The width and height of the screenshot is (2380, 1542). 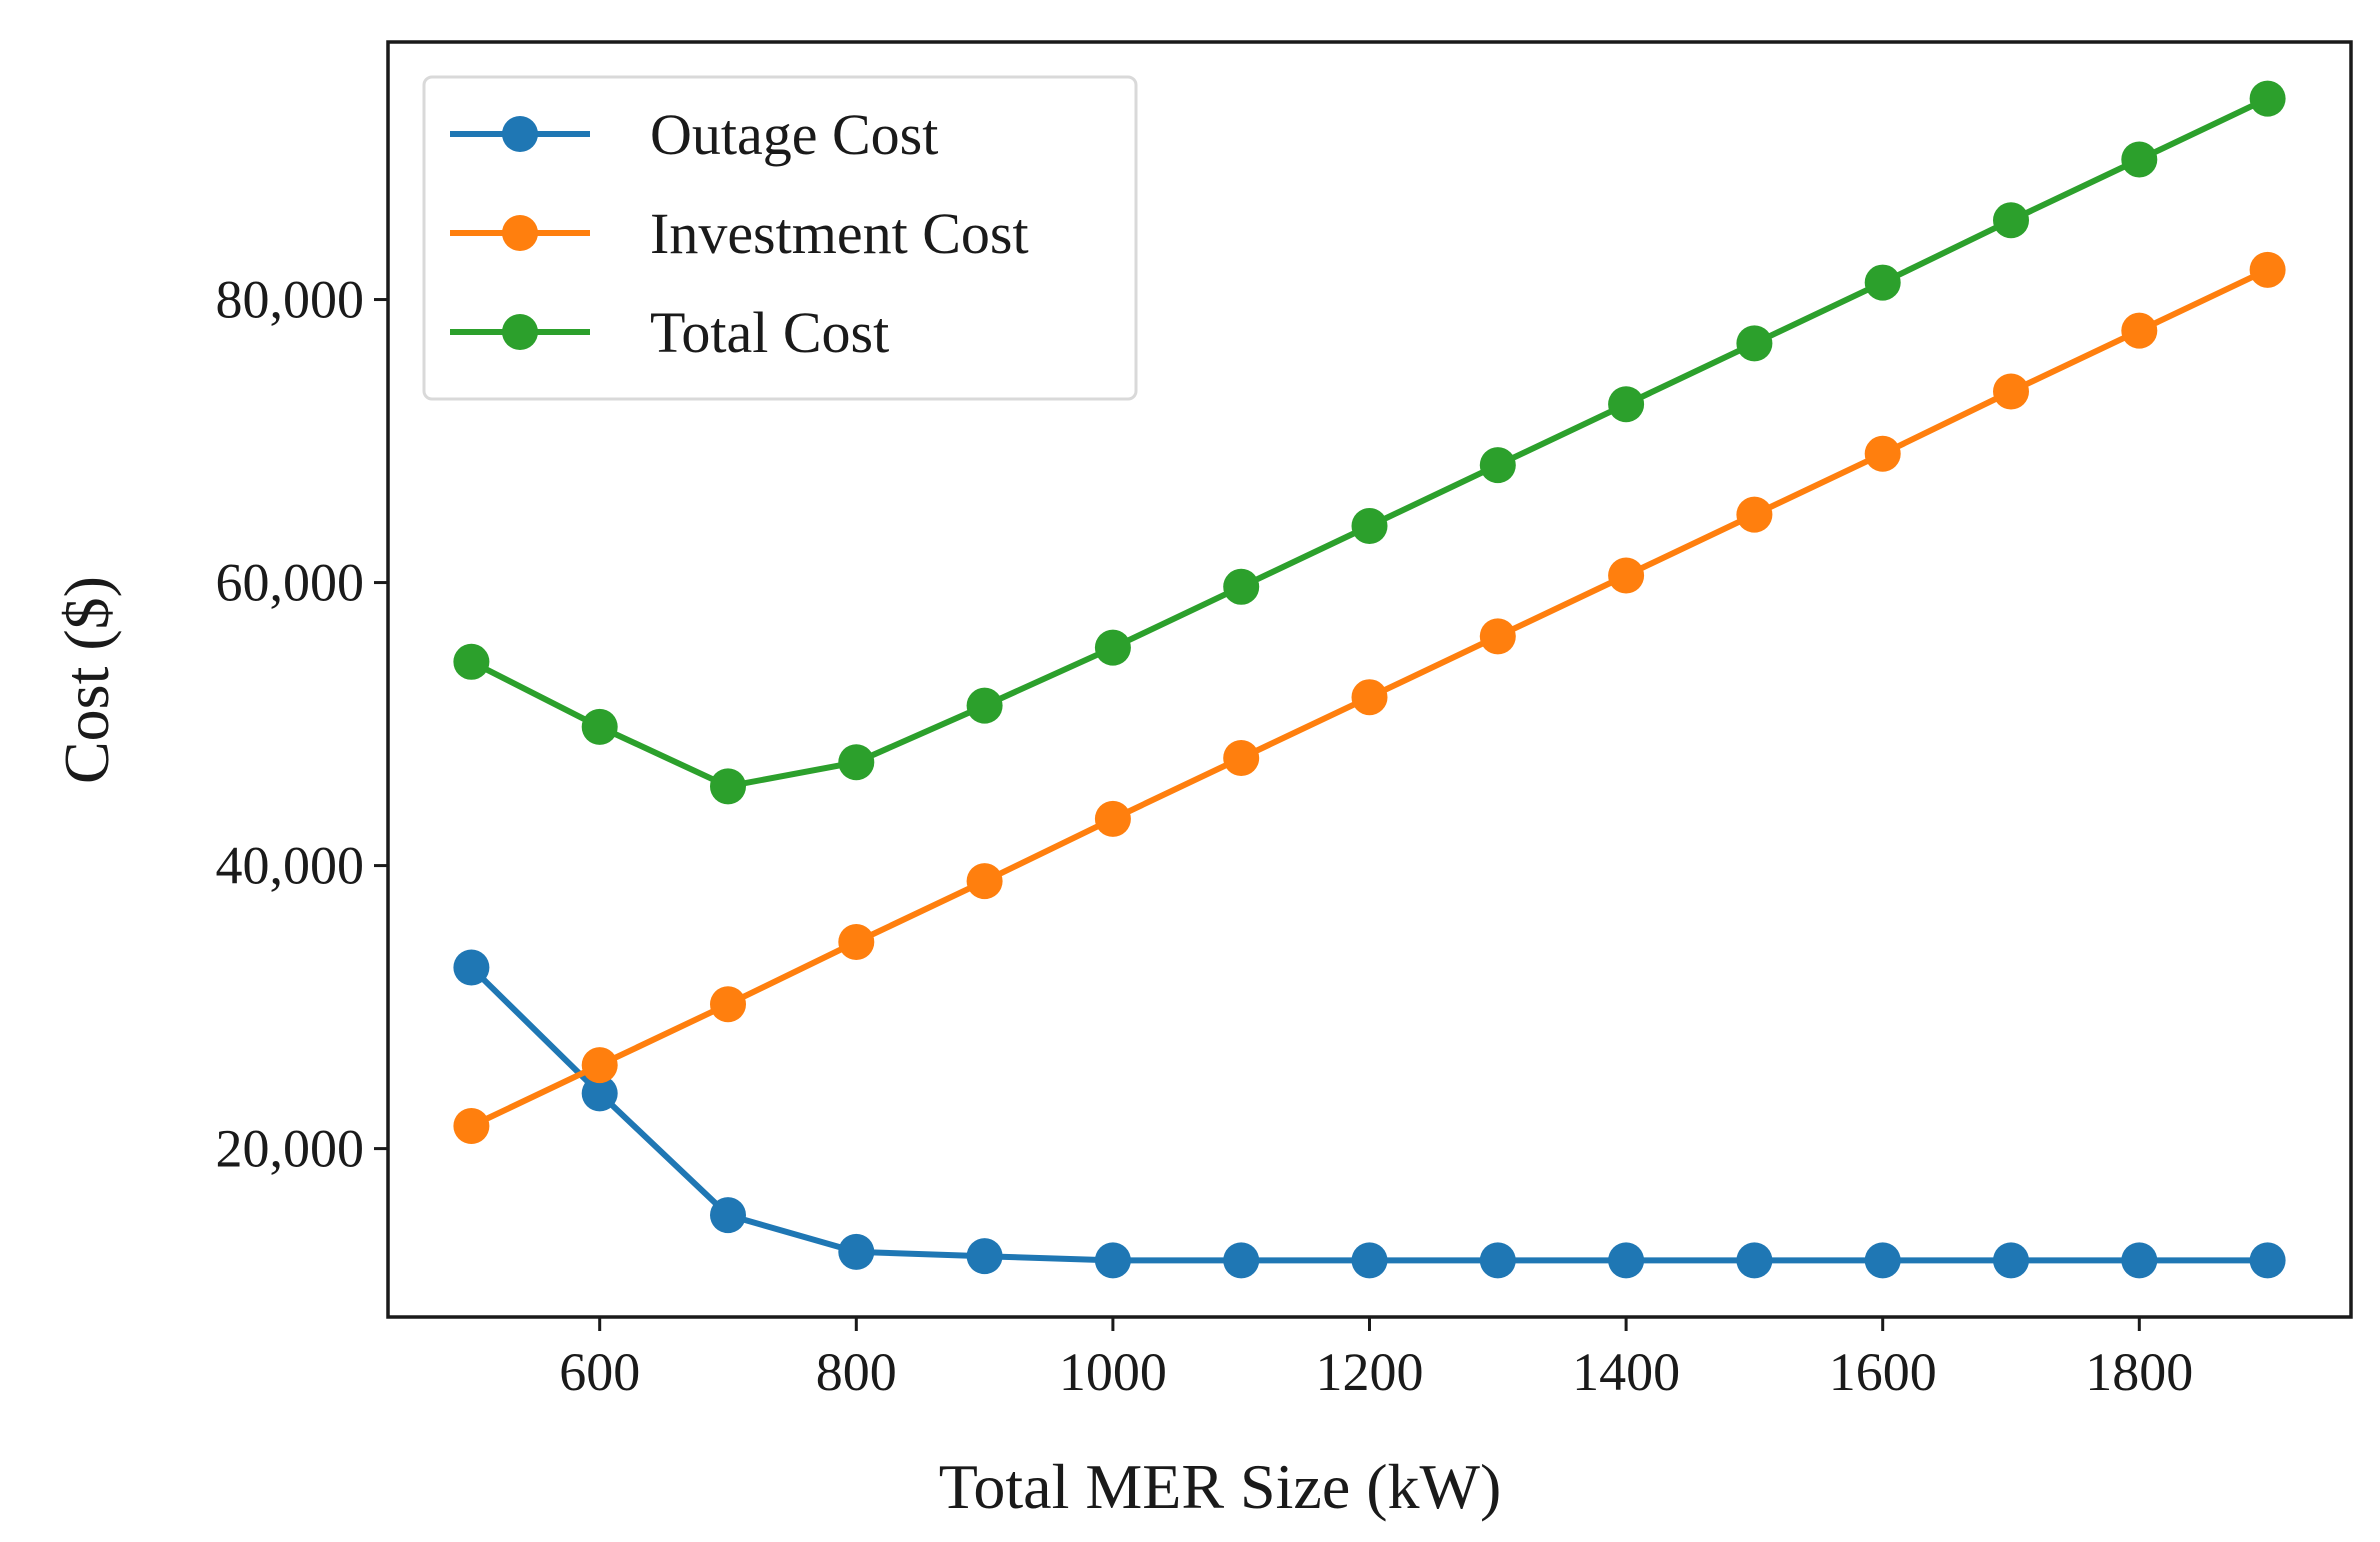 I want to click on x-tick-label: 1800, so click(x=2139, y=1372).